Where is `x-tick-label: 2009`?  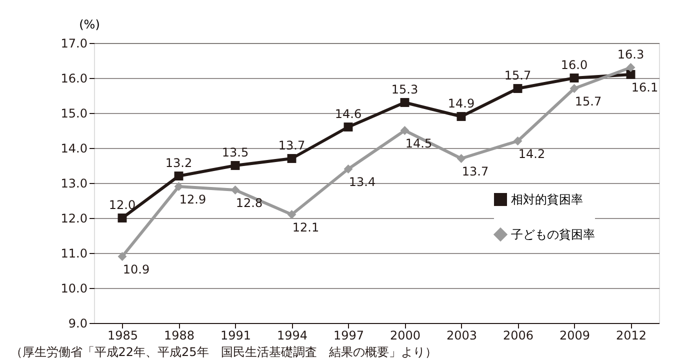 x-tick-label: 2009 is located at coordinates (574, 335).